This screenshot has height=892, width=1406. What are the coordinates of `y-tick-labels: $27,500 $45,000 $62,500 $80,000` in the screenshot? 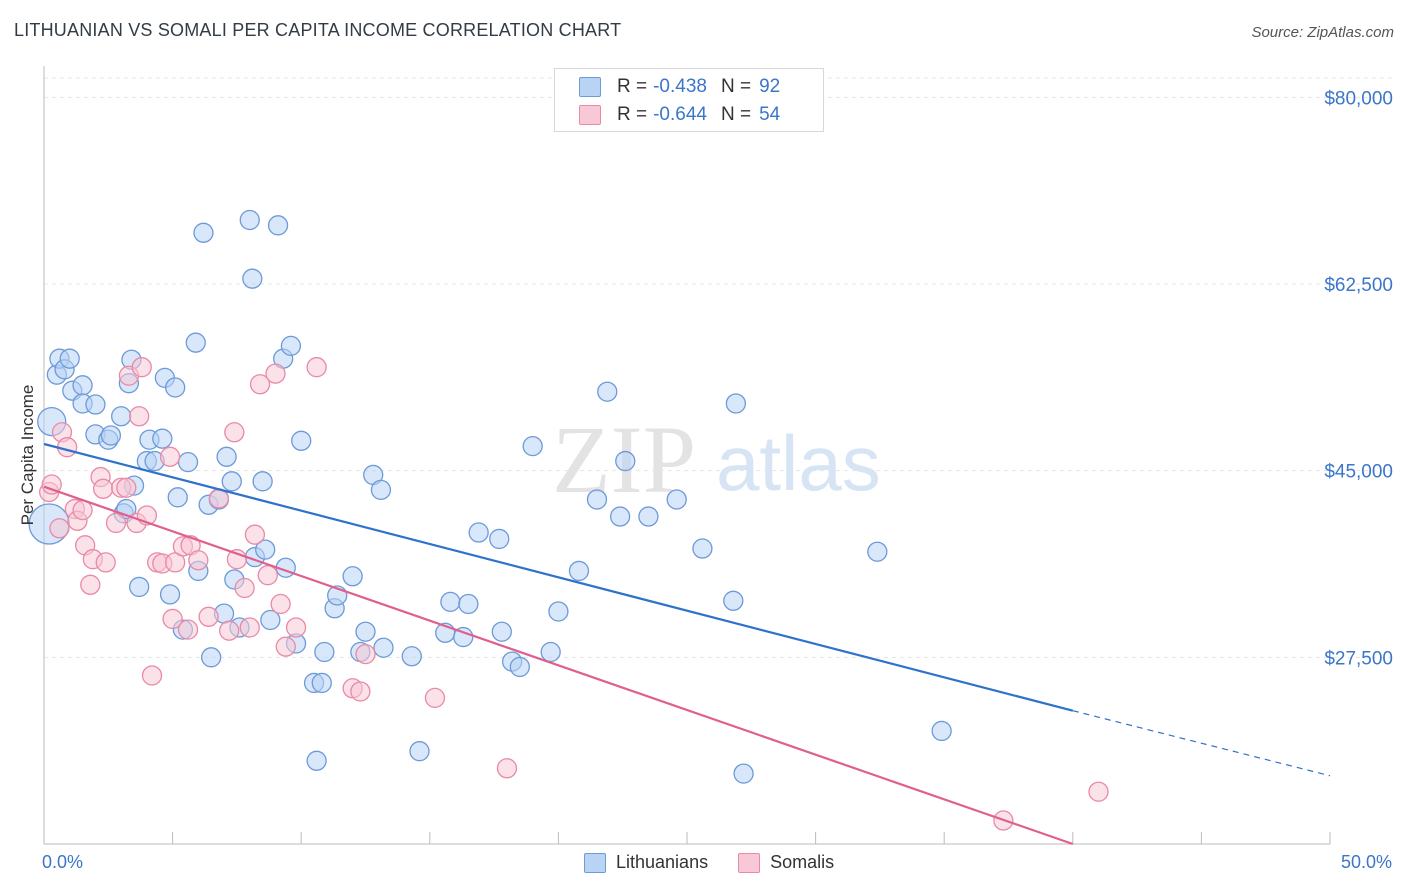 It's located at (1358, 378).